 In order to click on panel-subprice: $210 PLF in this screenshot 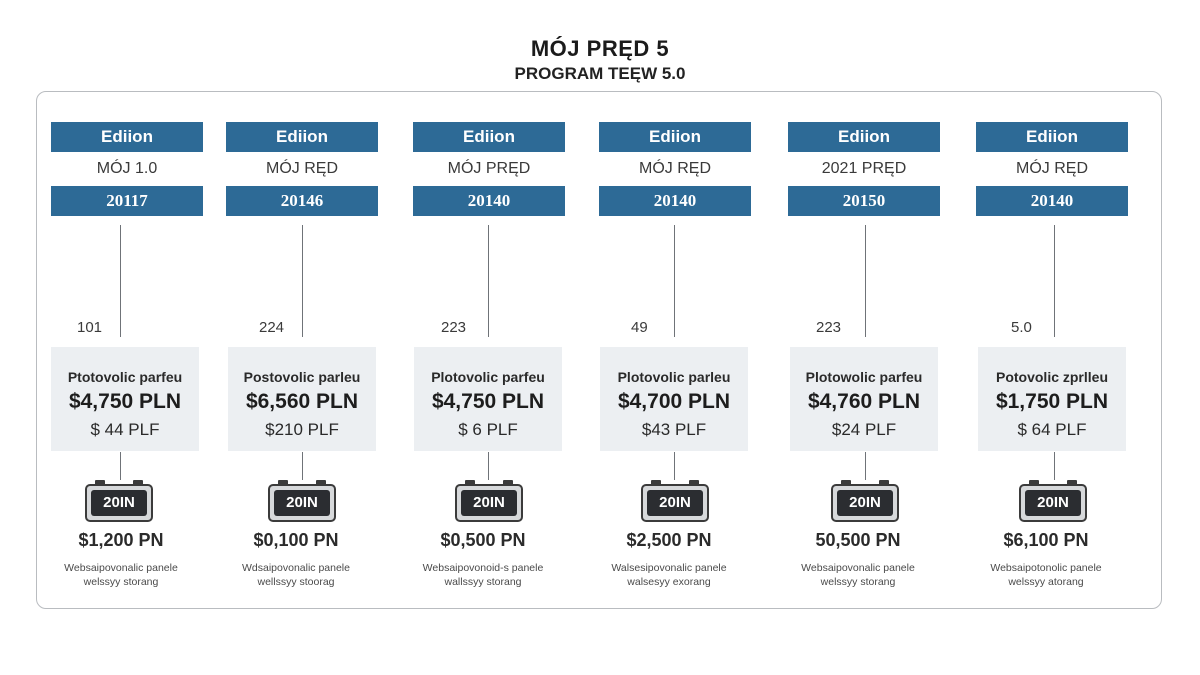, I will do `click(302, 429)`.